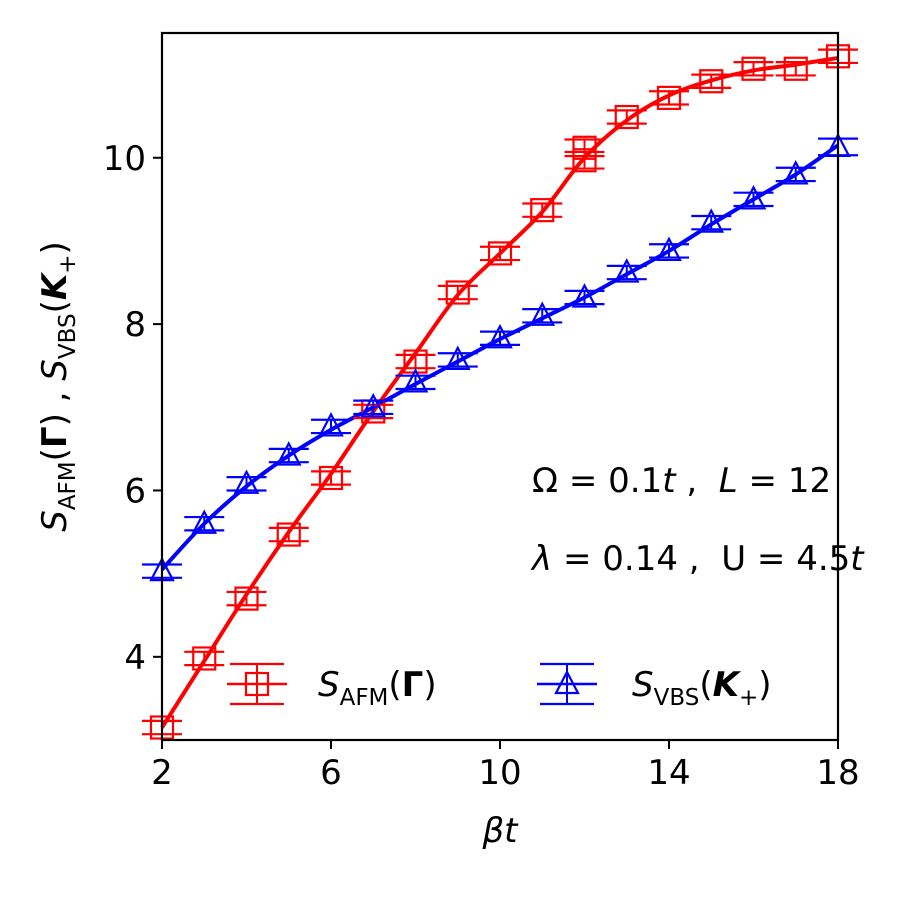  What do you see at coordinates (545, 481) in the screenshot?
I see `anno1-omega: Ω` at bounding box center [545, 481].